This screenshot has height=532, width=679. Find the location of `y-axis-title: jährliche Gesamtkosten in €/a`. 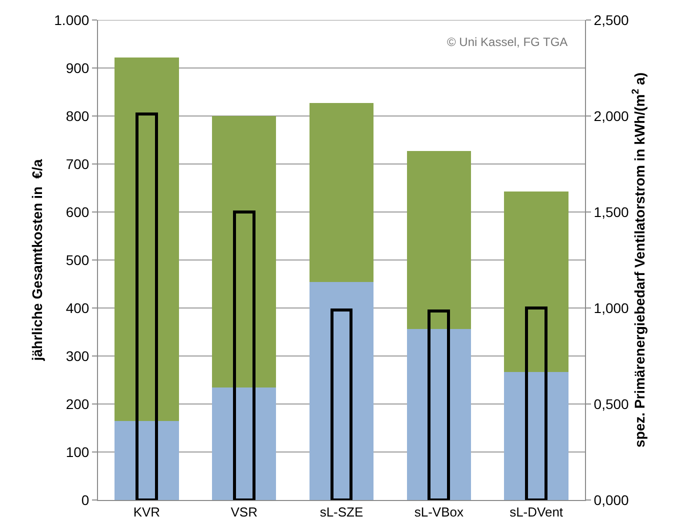

y-axis-title: jährliche Gesamtkosten in €/a is located at coordinates (36, 260).